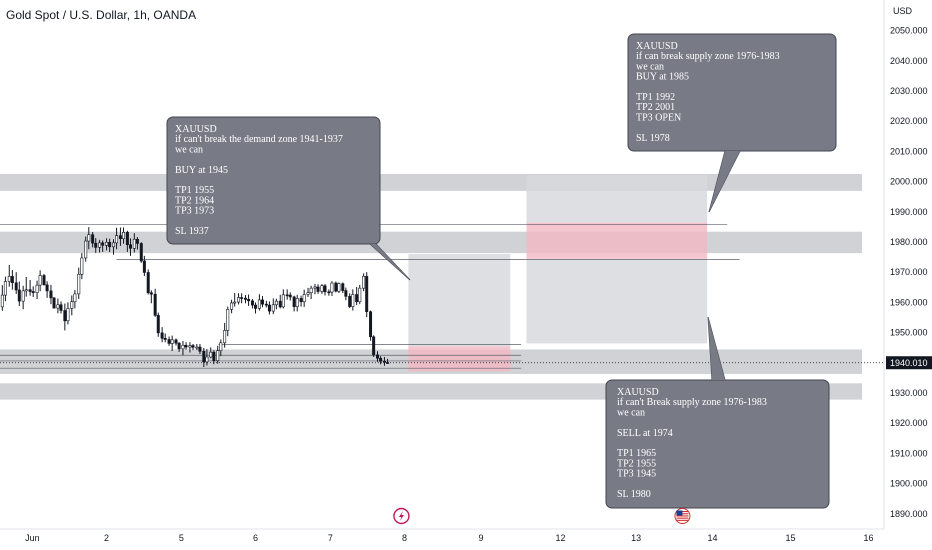 The width and height of the screenshot is (932, 550). What do you see at coordinates (645, 433) in the screenshot?
I see `callout-line: SELL at 1974` at bounding box center [645, 433].